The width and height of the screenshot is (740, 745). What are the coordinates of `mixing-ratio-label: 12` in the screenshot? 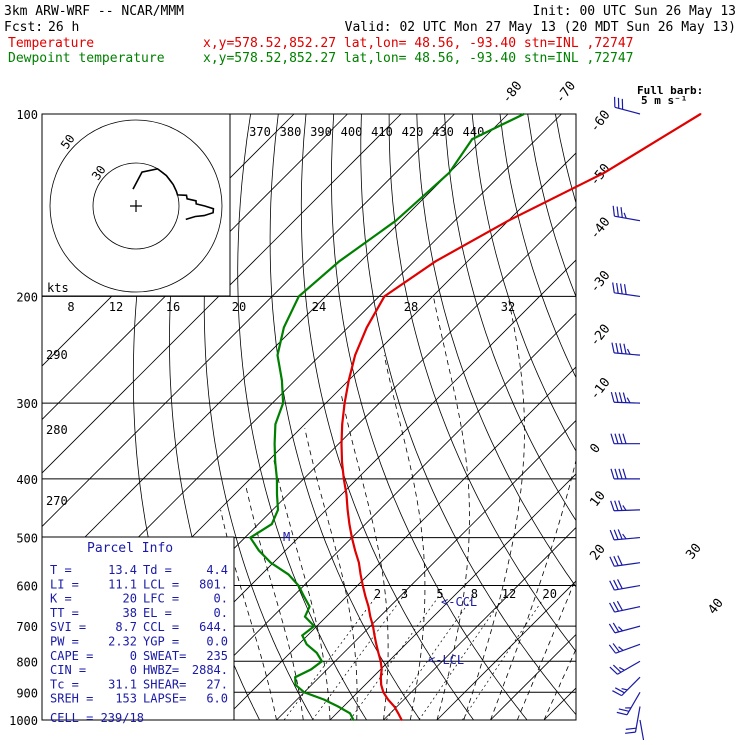 It's located at (509, 594).